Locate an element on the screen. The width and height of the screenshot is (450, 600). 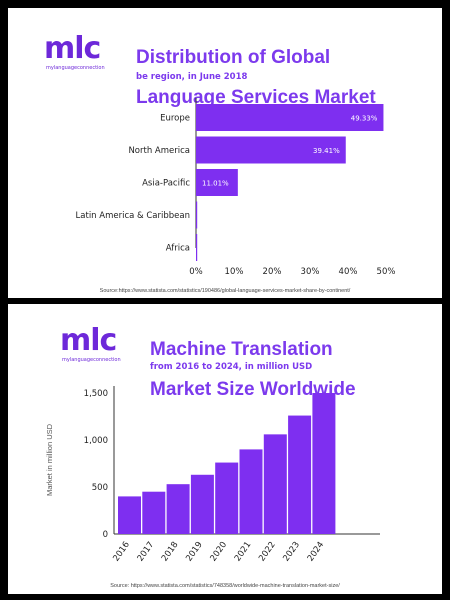
title-line-1: Distribution of Global is located at coordinates (233, 57).